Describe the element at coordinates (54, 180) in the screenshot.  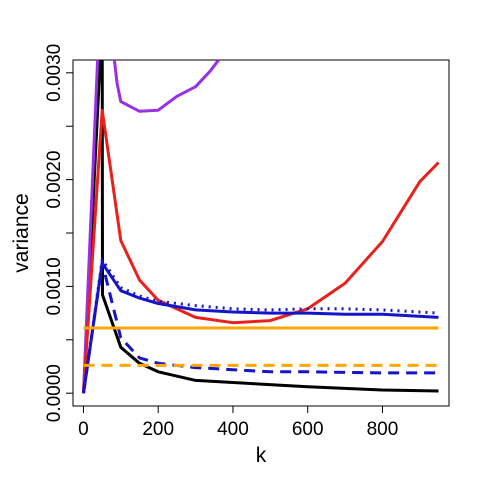
I see `y-tick-label: 0.0020` at that location.